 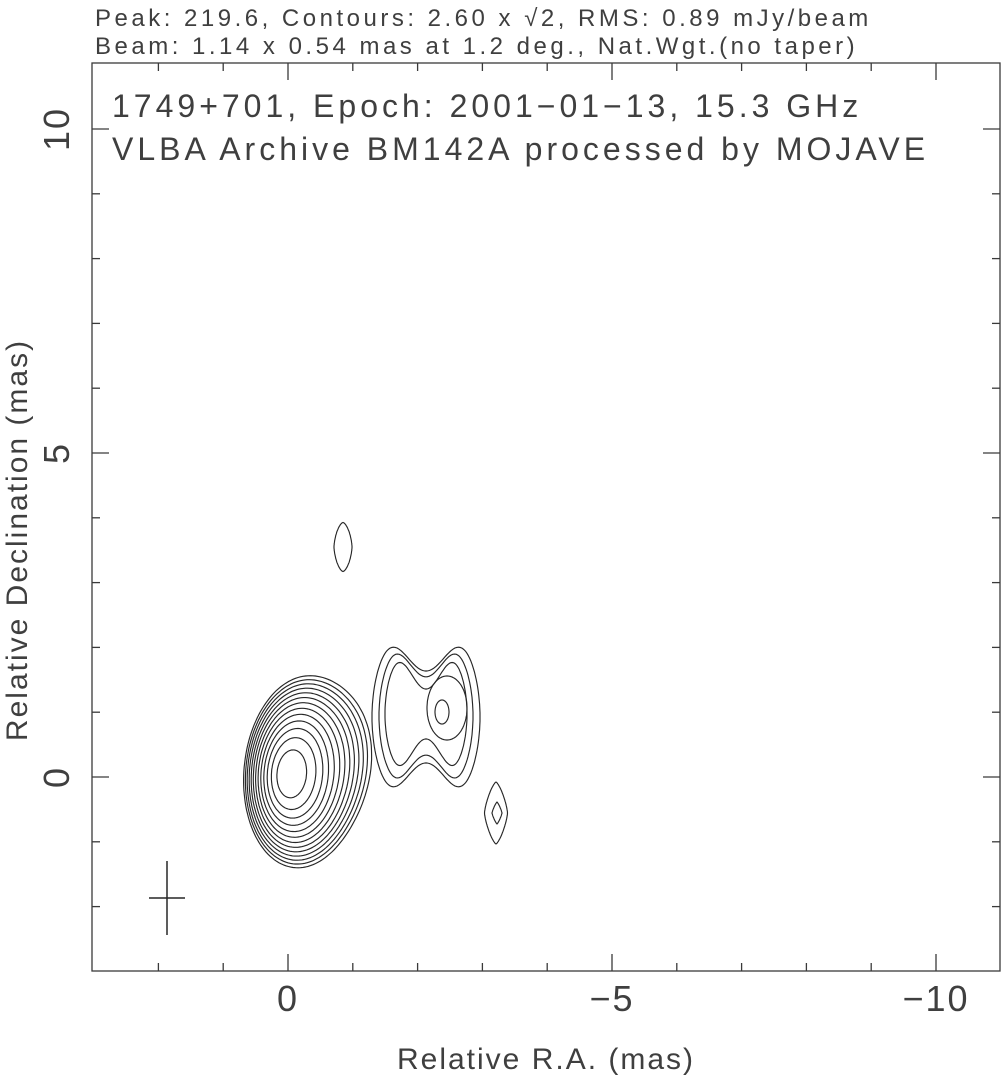 I want to click on y-axis-title: Relative Declination (mas), so click(x=17, y=540).